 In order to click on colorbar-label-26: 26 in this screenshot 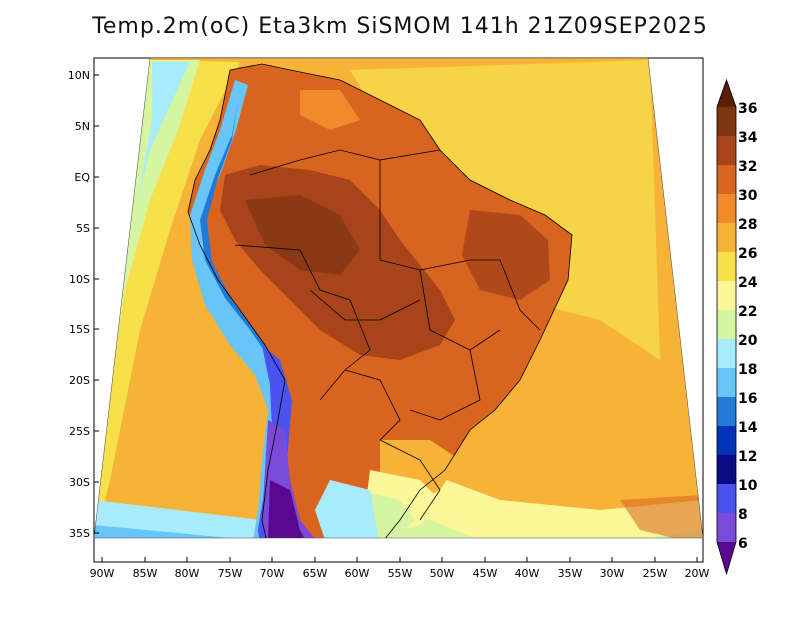, I will do `click(747, 254)`.